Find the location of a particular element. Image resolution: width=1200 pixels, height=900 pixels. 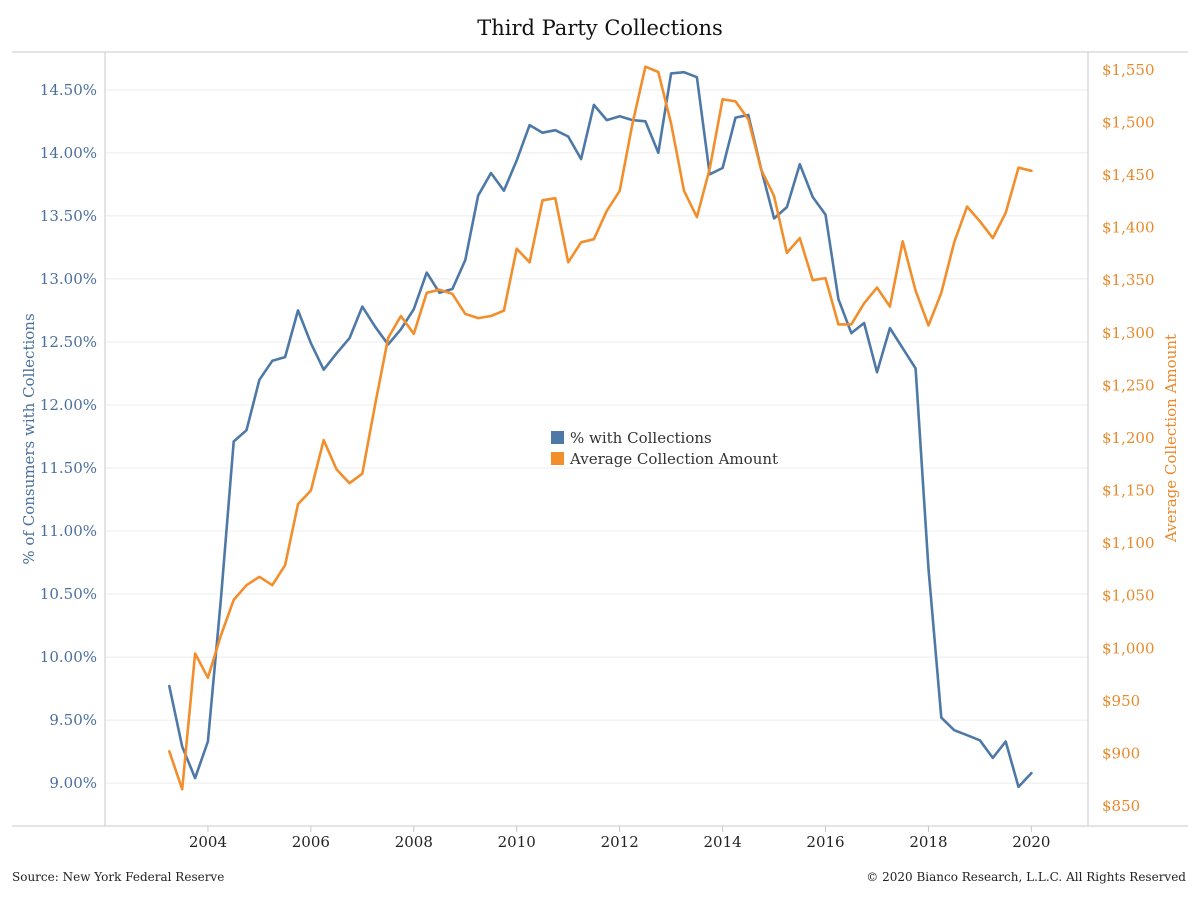

right-tick-label: $1,300 is located at coordinates (1128, 333).